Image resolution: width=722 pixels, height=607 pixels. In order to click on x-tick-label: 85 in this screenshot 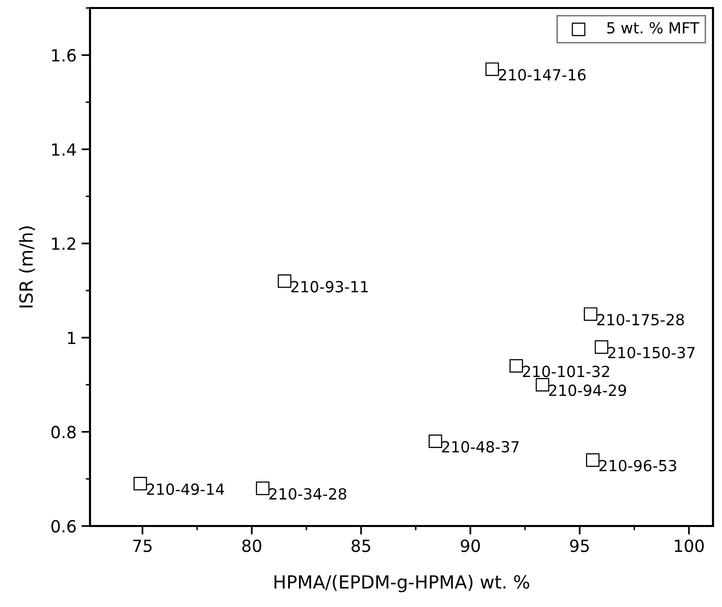, I will do `click(361, 545)`.